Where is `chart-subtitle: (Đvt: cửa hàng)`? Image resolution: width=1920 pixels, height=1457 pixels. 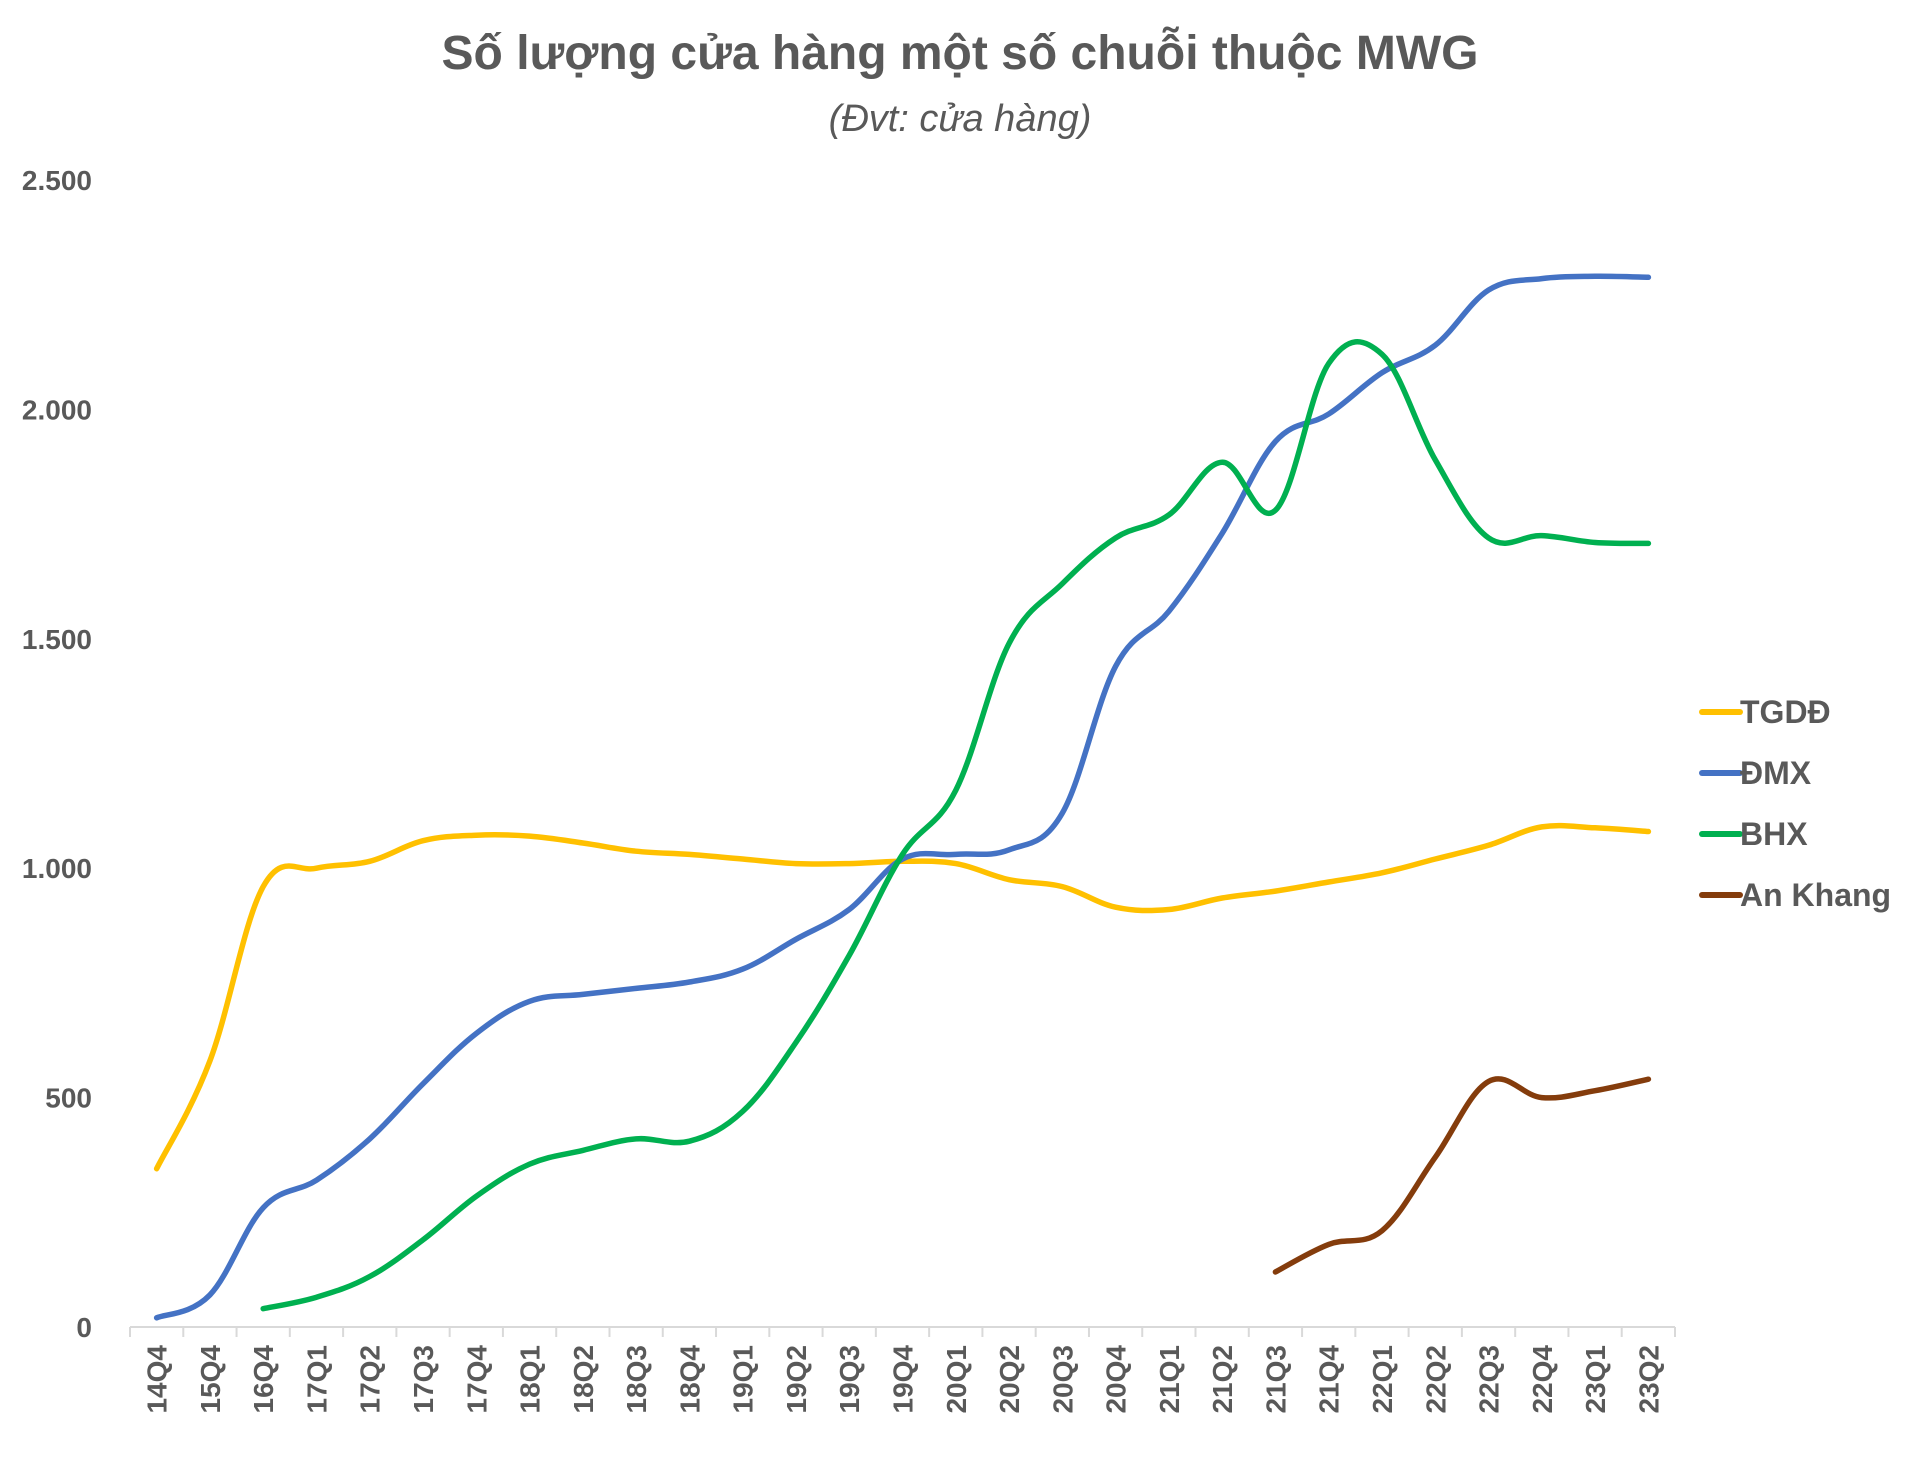
chart-subtitle: (Đvt: cửa hàng) is located at coordinates (960, 119).